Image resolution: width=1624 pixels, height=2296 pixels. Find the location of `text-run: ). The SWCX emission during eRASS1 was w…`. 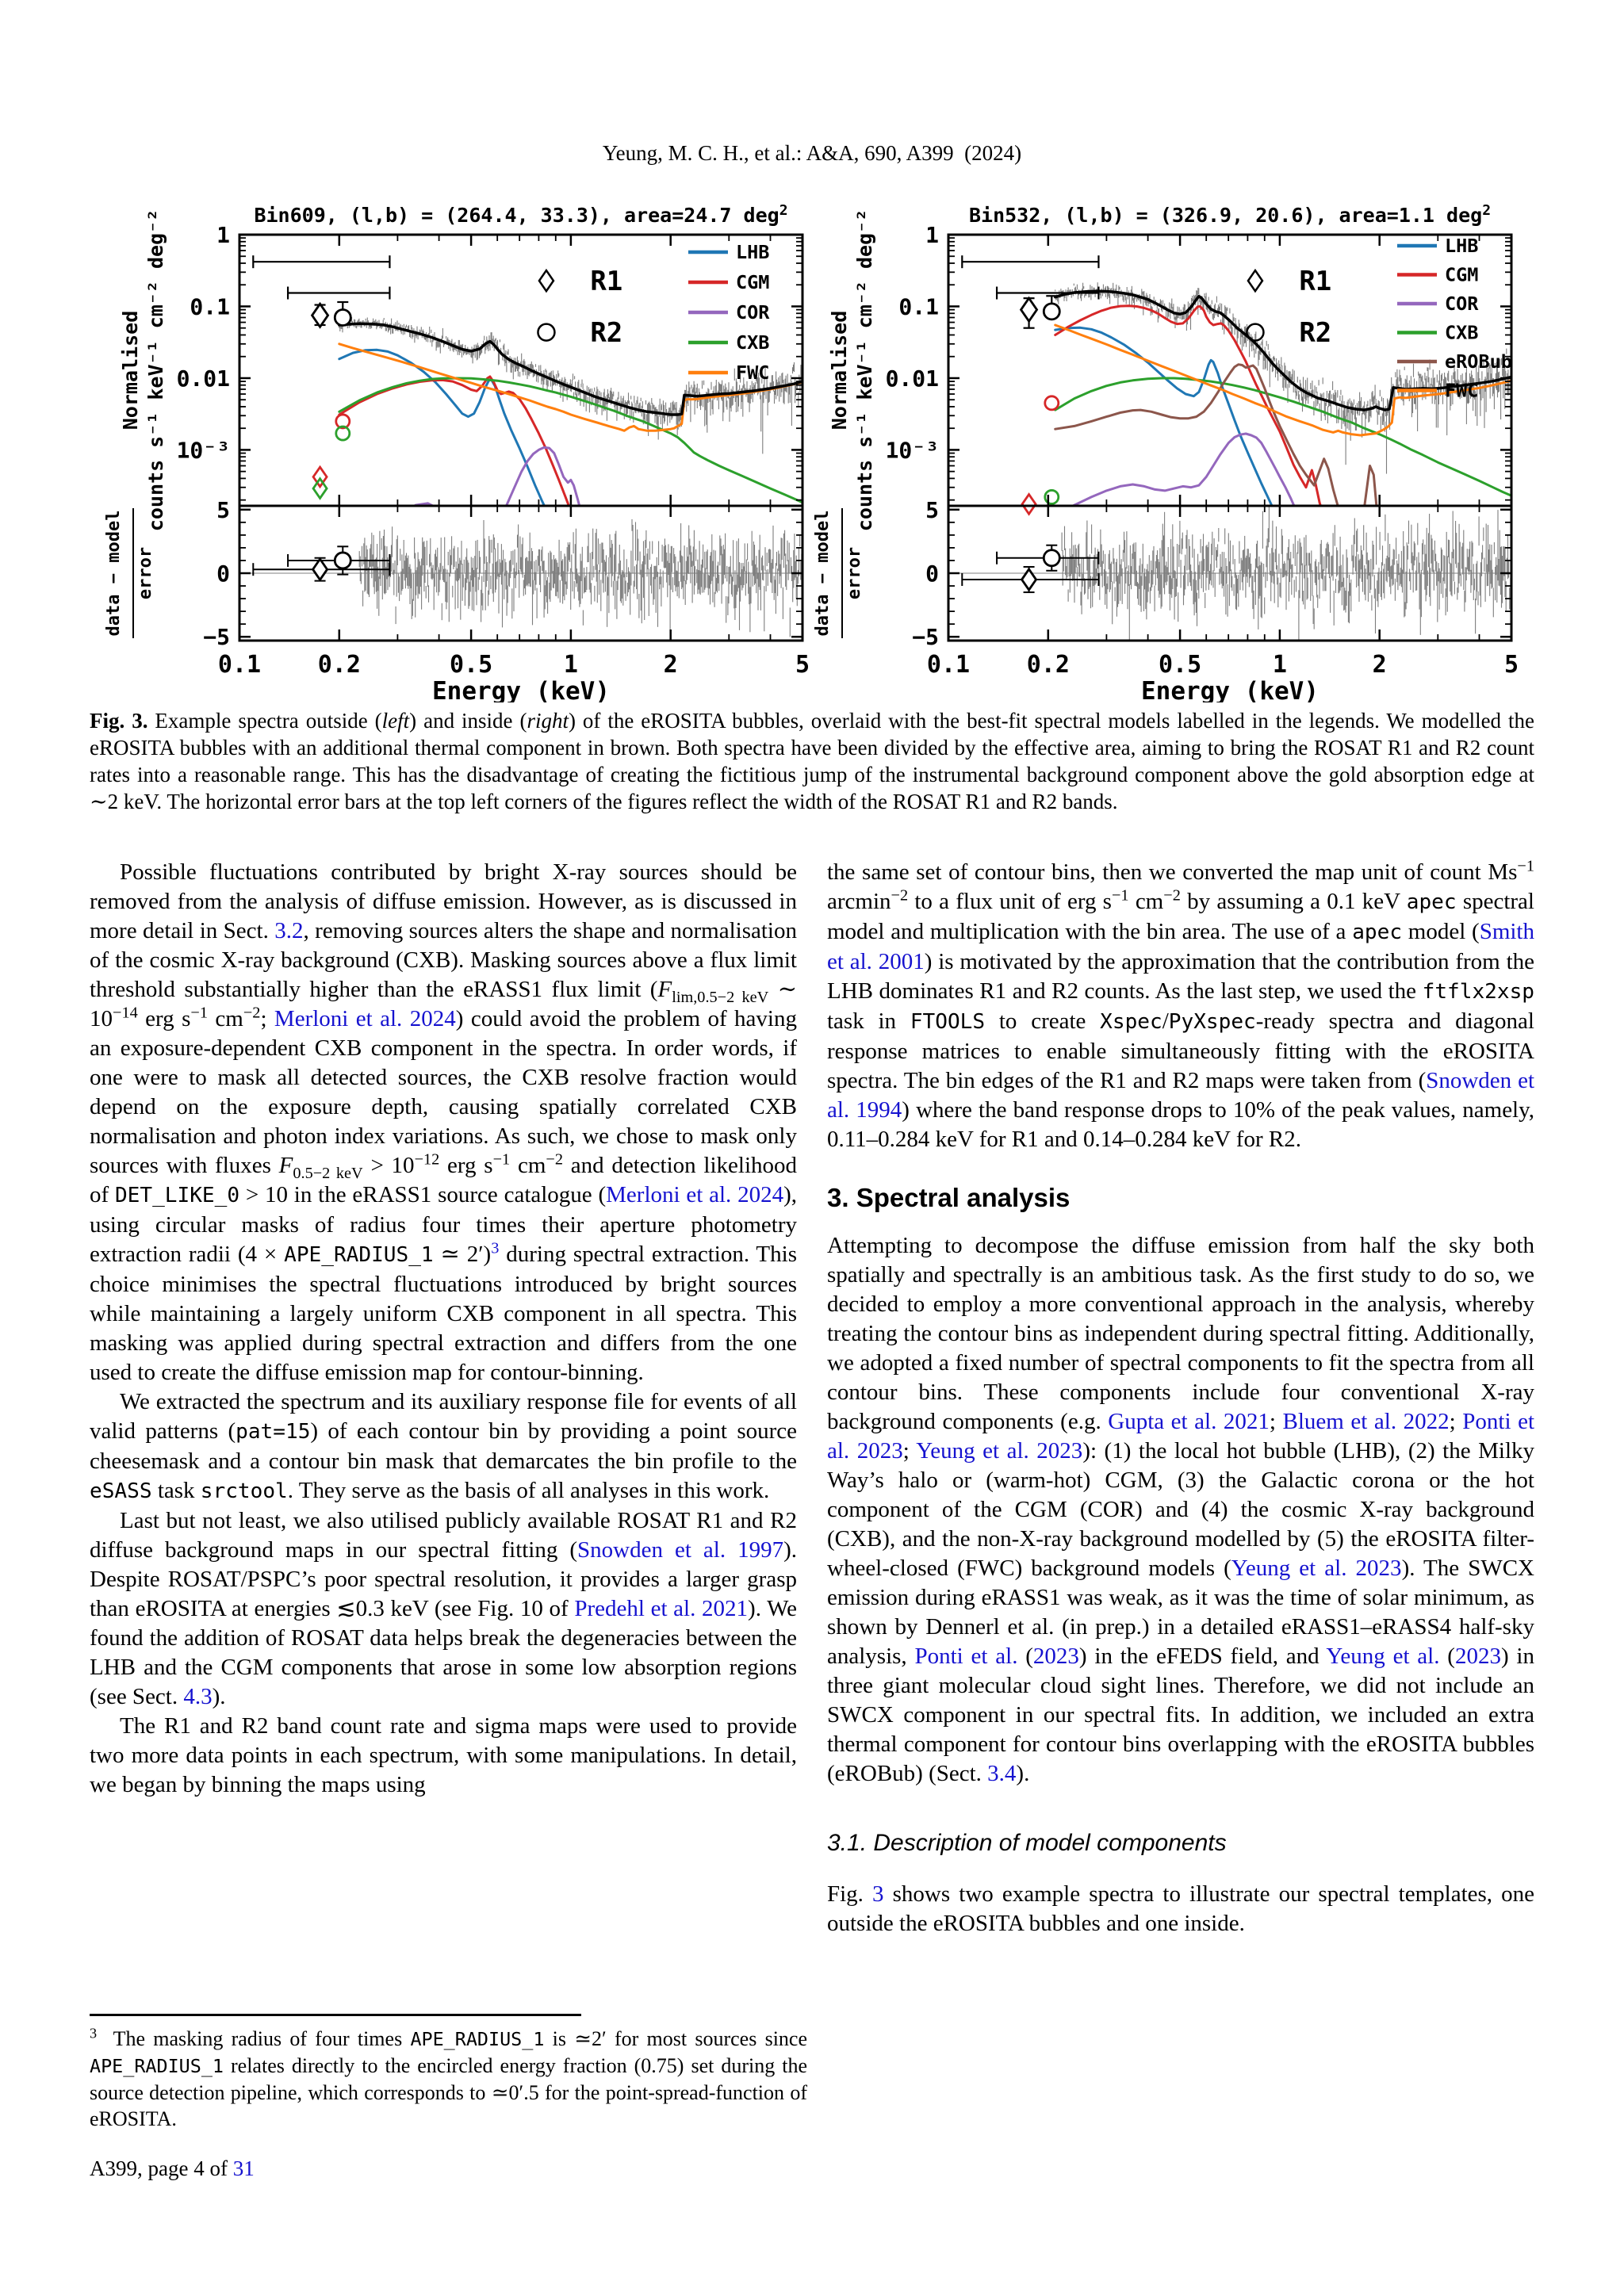

text-run: ). The SWCX emission during eRASS1 was w… is located at coordinates (1180, 1613).